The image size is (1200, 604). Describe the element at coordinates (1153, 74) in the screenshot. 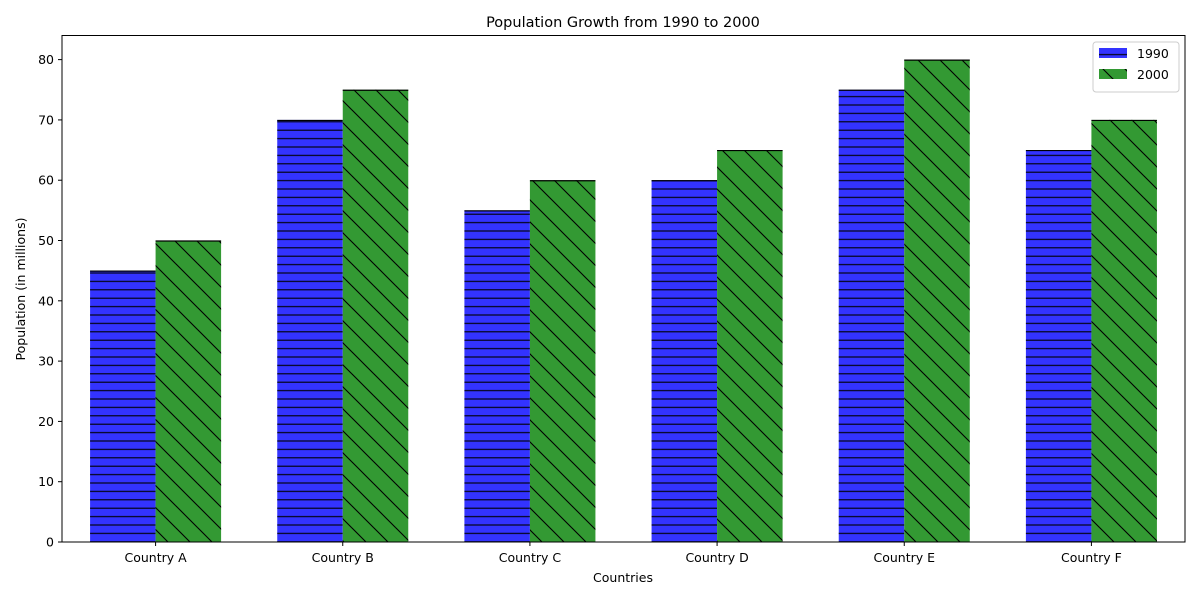

I see `legend-label-2000: 2000` at that location.